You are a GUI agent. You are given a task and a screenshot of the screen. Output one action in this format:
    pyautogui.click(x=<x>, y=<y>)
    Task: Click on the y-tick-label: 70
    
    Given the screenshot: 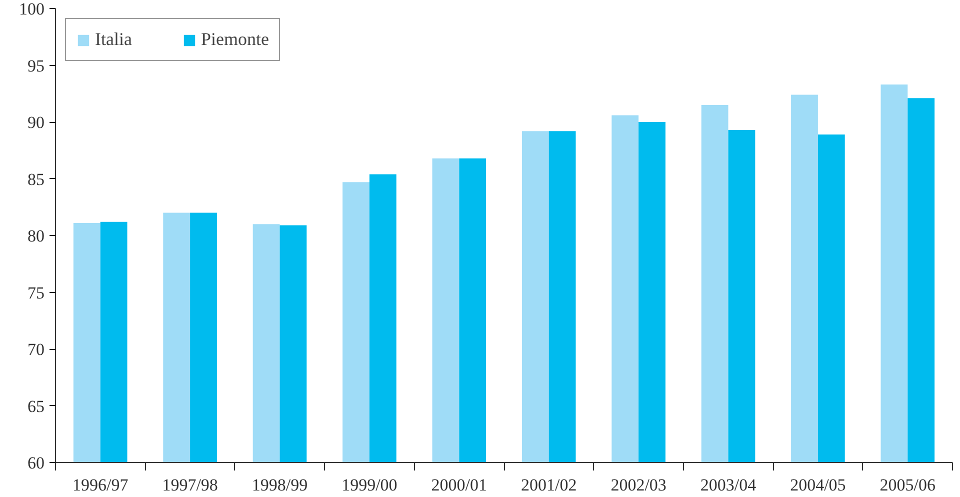 What is the action you would take?
    pyautogui.click(x=36, y=349)
    